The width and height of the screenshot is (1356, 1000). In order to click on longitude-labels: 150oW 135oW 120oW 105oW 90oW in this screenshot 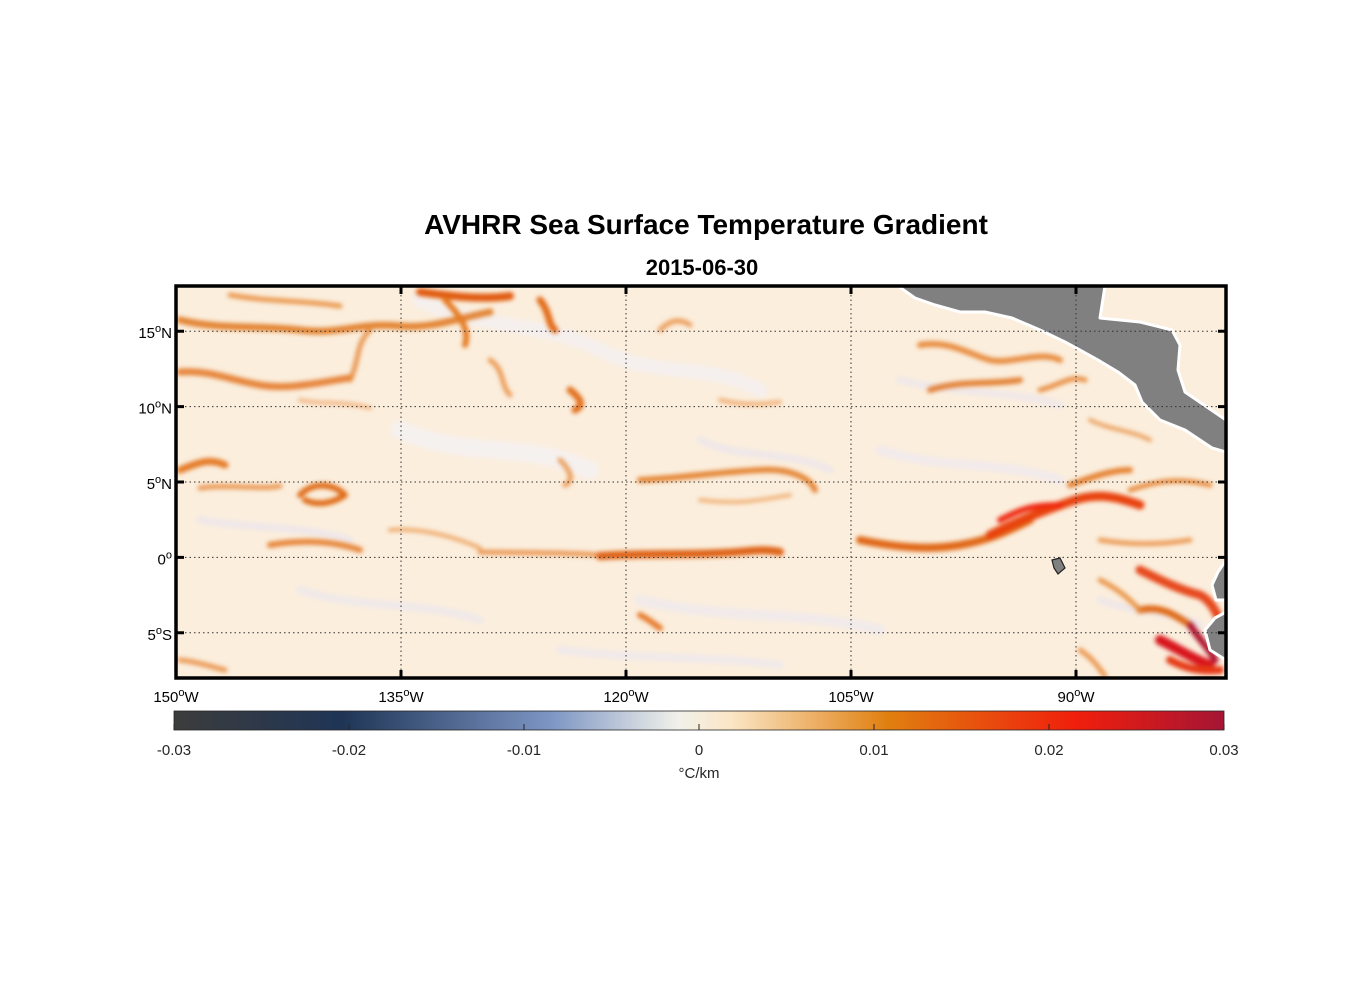, I will do `click(624, 696)`.